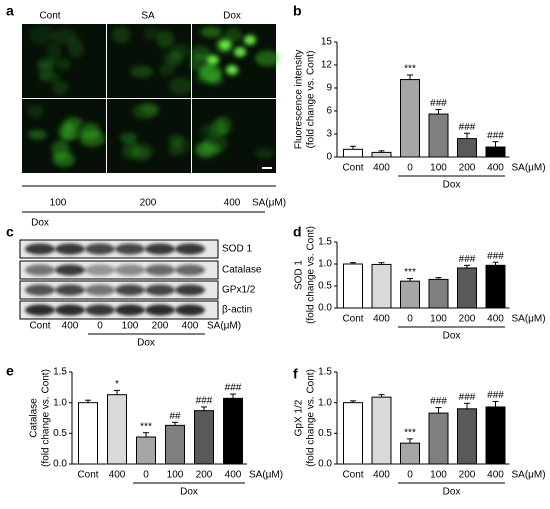 This screenshot has width=550, height=509. Describe the element at coordinates (232, 16) in the screenshot. I see `column-title: Dox` at that location.